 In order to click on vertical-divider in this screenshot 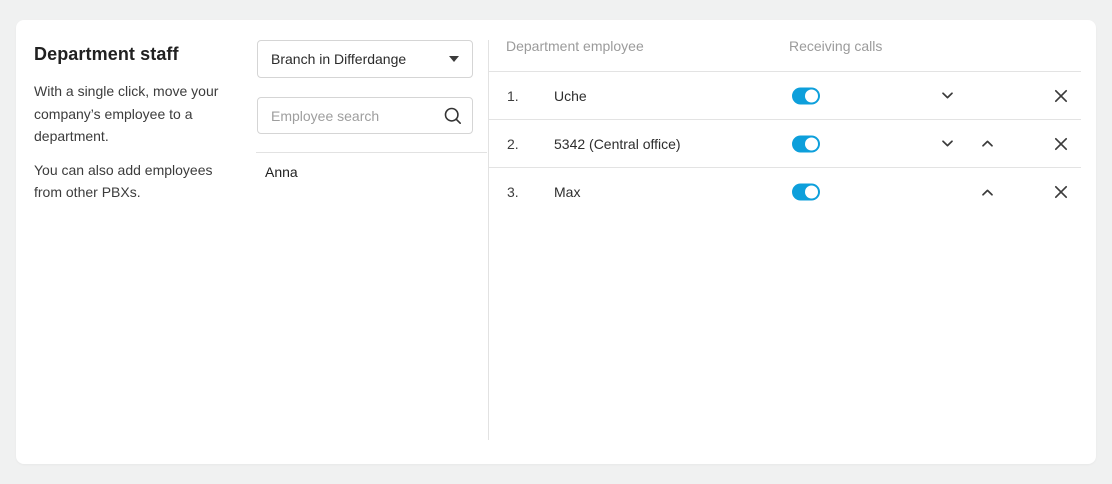, I will do `click(488, 240)`.